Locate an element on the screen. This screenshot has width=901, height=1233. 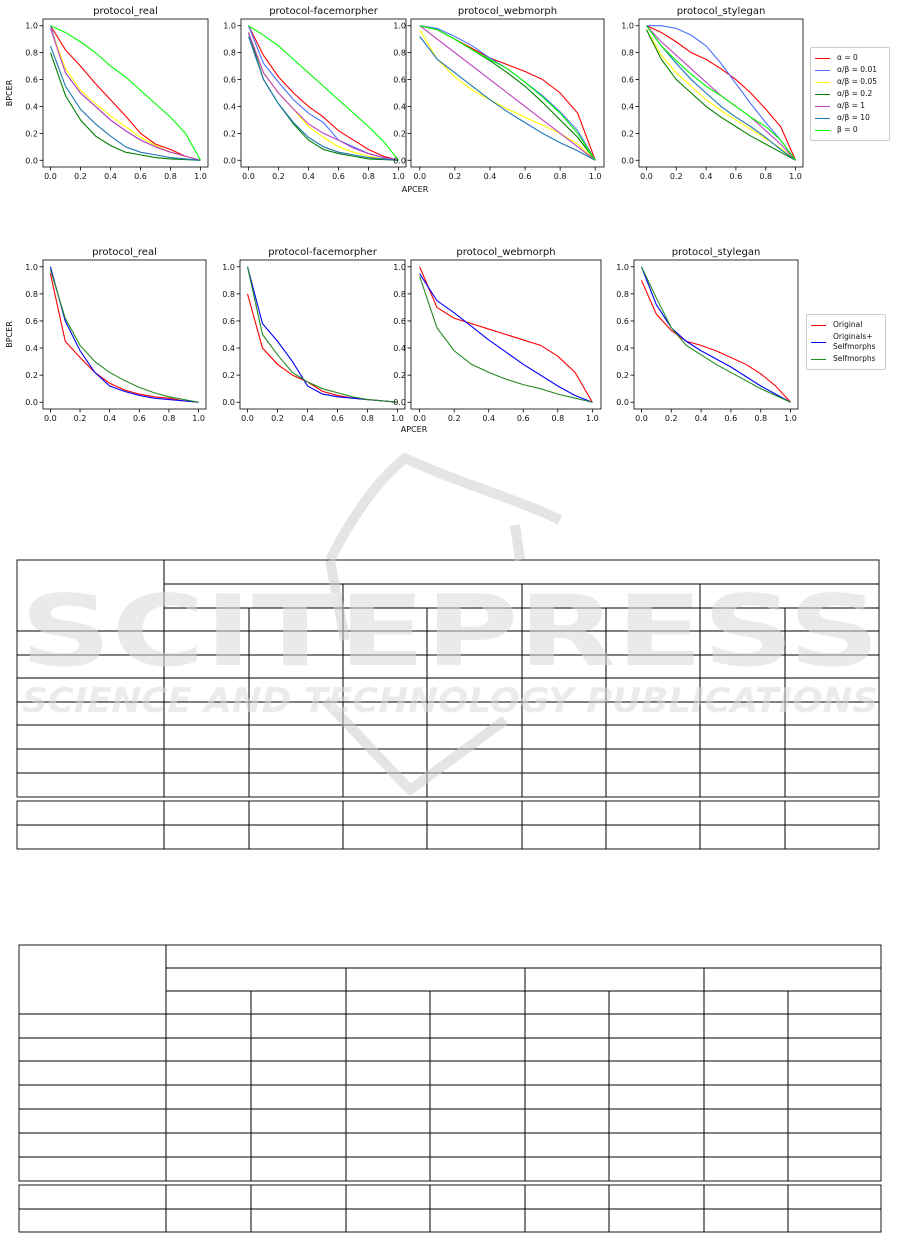
y-tick-label: 0.0 is located at coordinates (229, 160).